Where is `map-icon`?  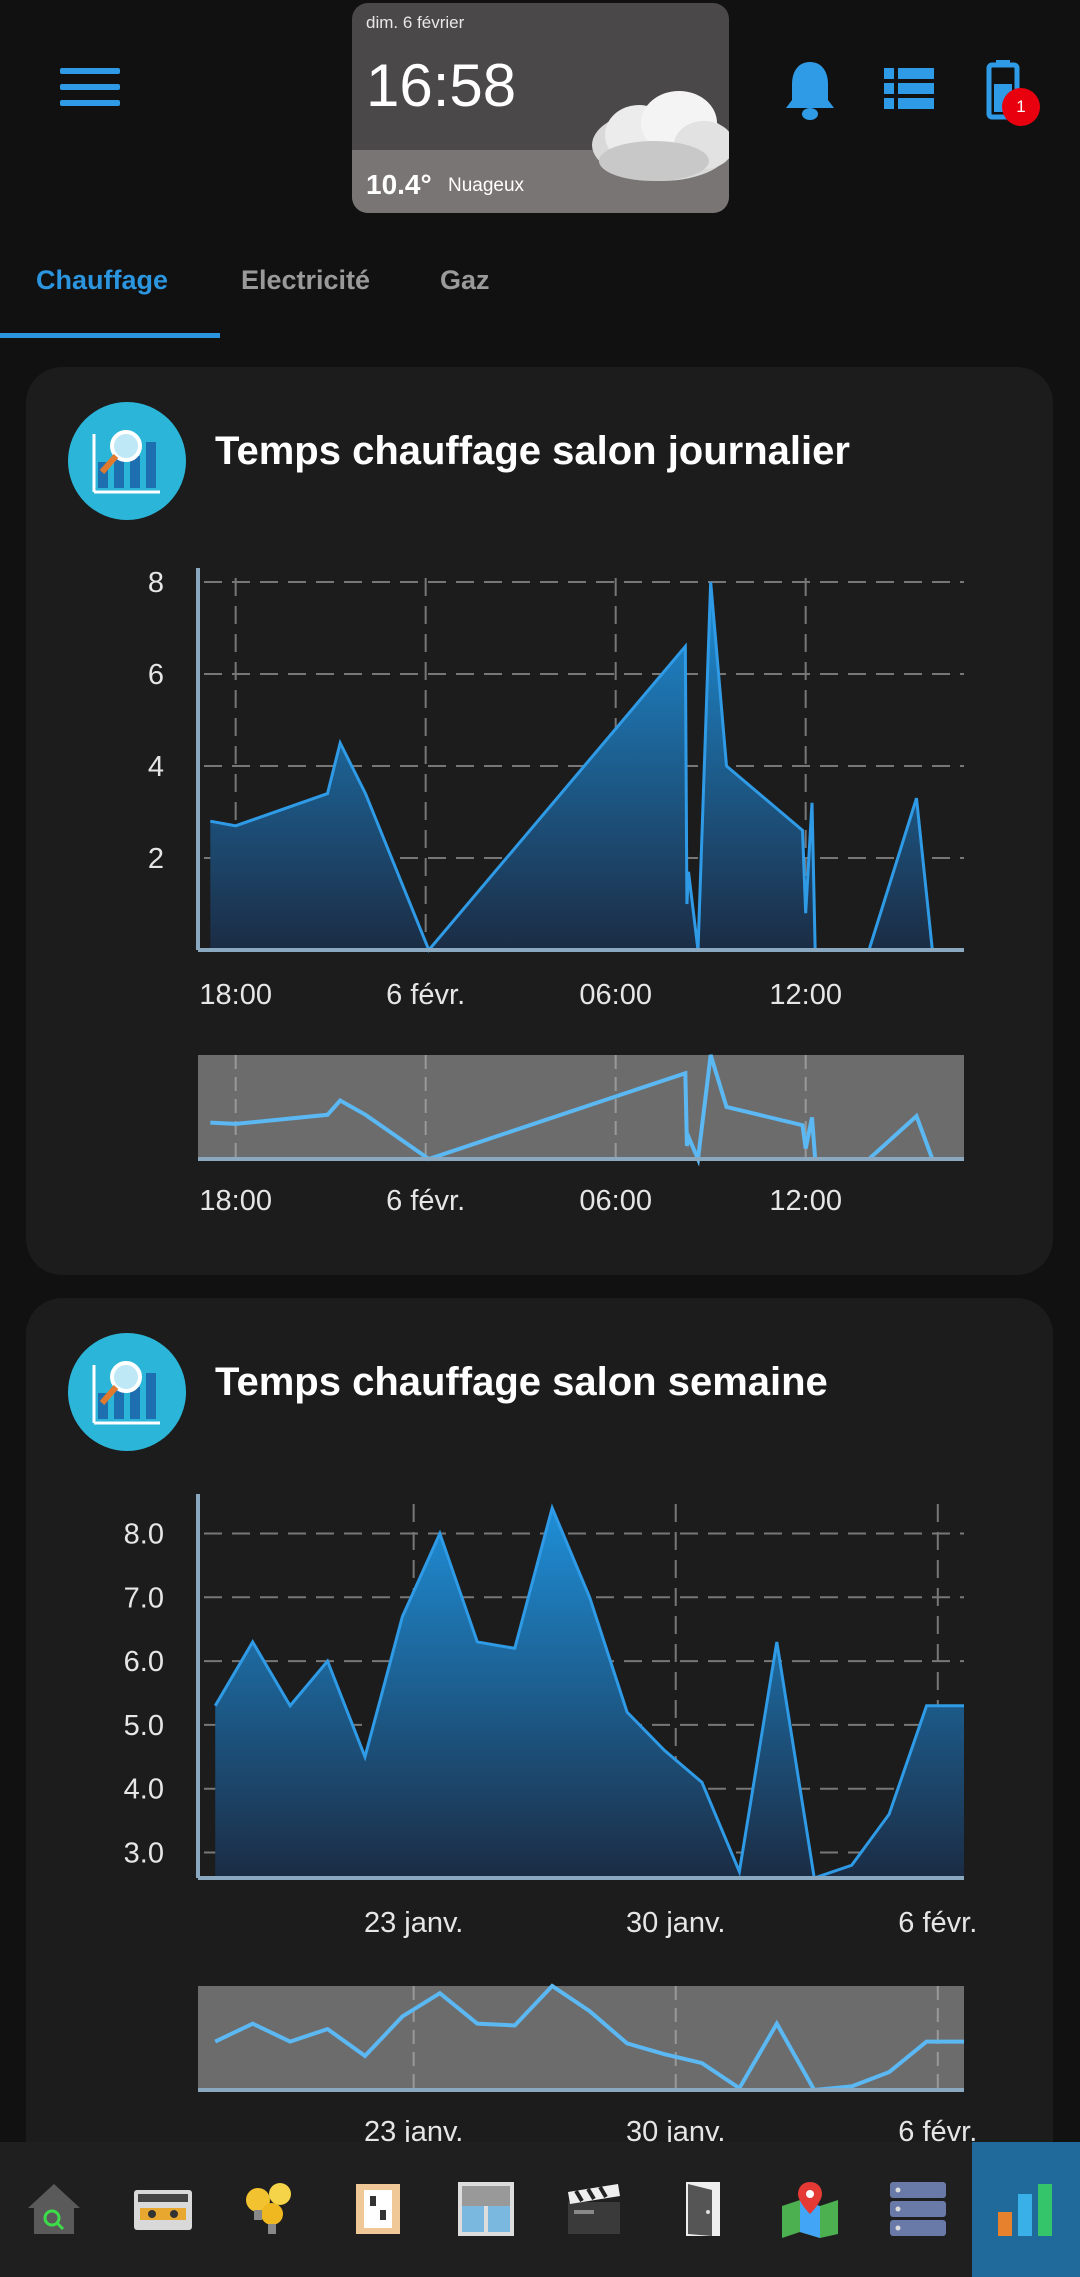 map-icon is located at coordinates (810, 2210).